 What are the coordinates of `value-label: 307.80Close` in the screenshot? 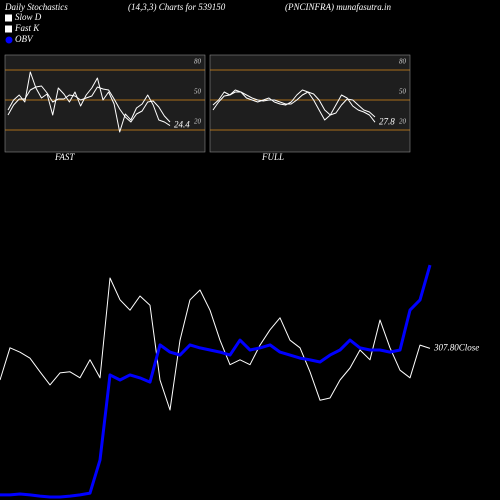 It's located at (456, 347).